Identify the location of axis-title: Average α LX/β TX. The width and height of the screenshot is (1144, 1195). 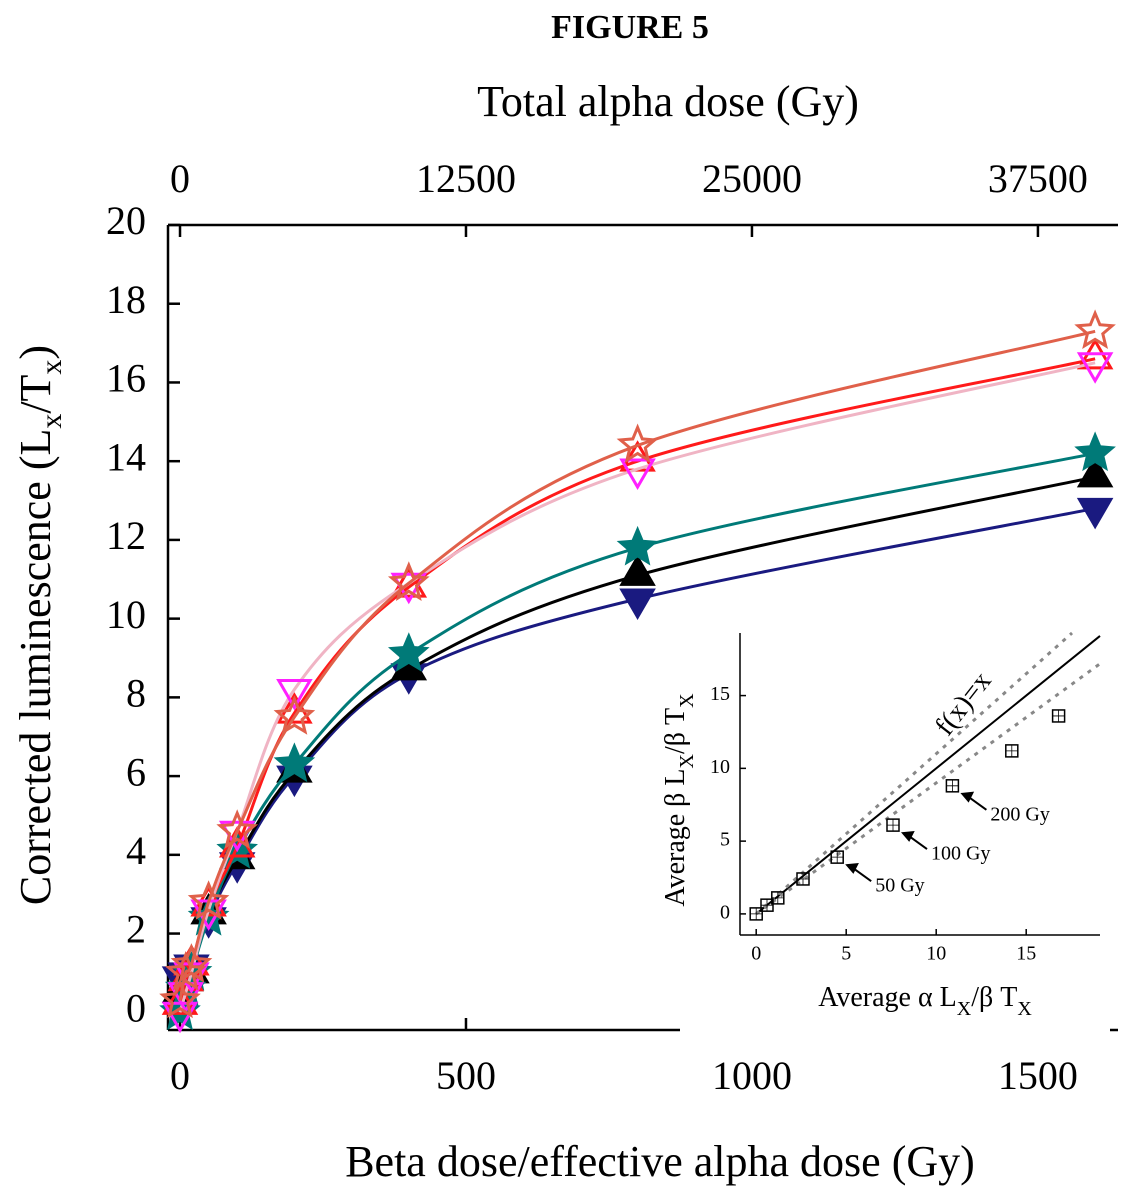
(925, 1000).